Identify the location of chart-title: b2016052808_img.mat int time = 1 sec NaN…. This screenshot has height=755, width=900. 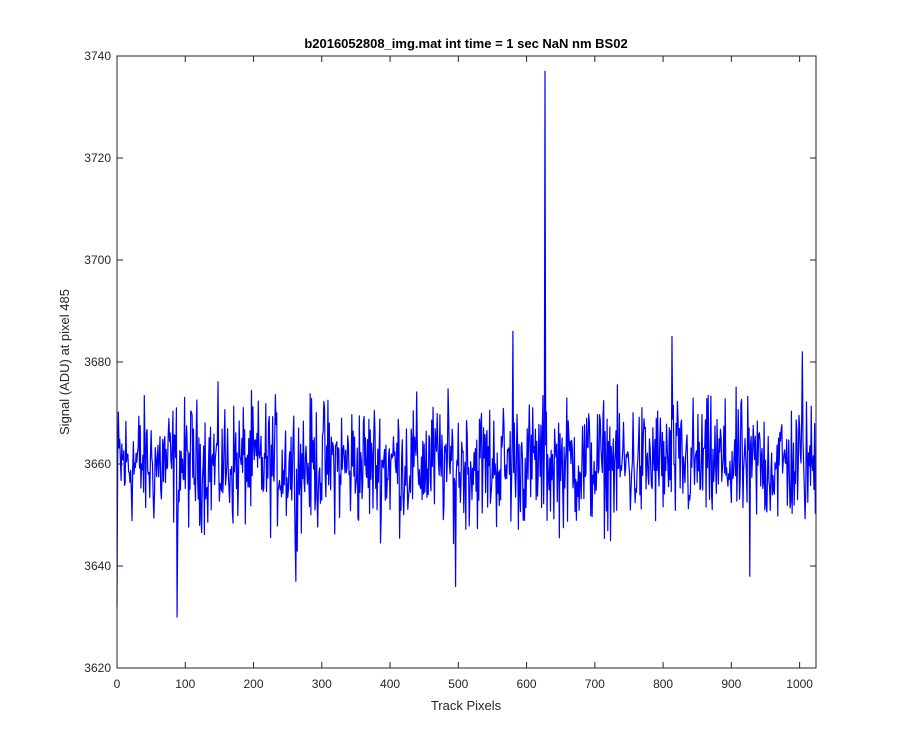
(465, 43).